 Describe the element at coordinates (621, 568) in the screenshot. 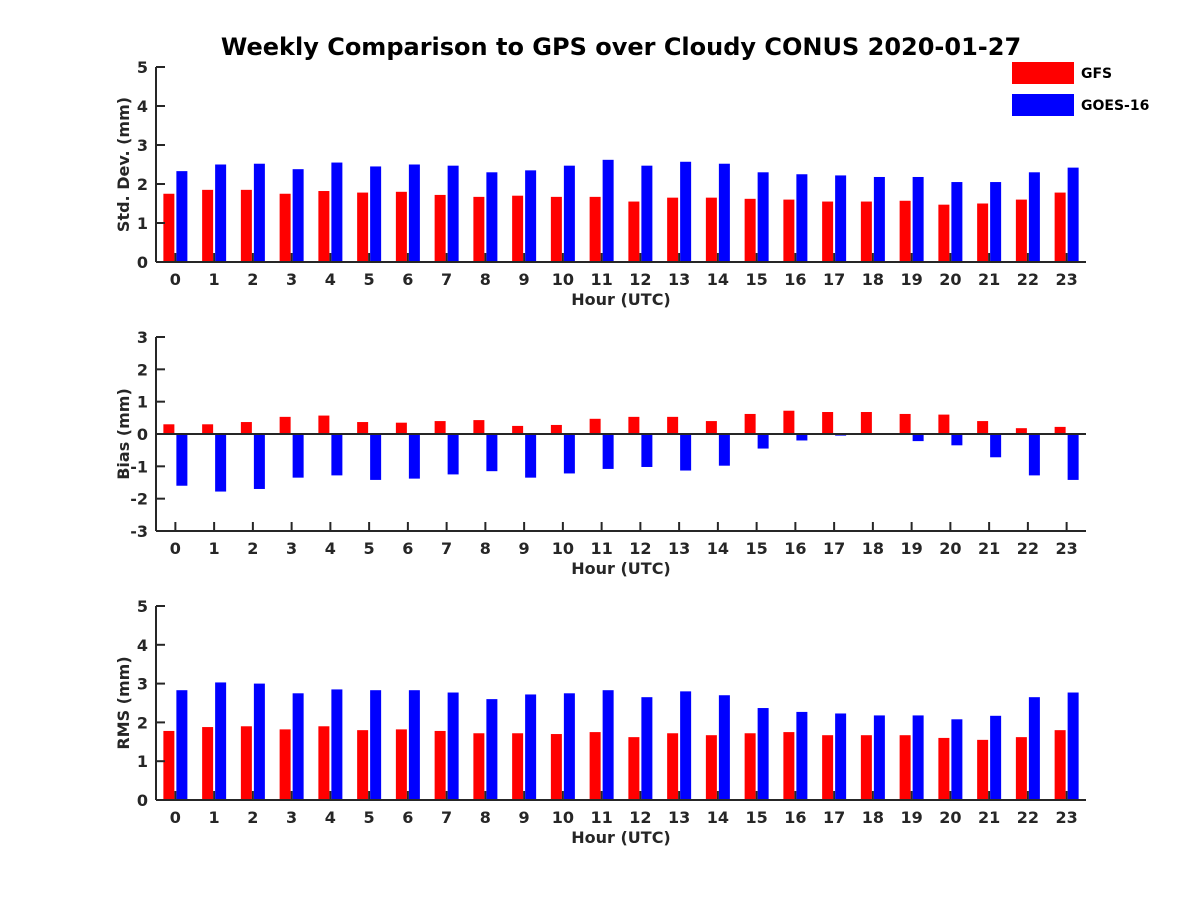

I see `x-axis-label: Hour (UTC)` at that location.